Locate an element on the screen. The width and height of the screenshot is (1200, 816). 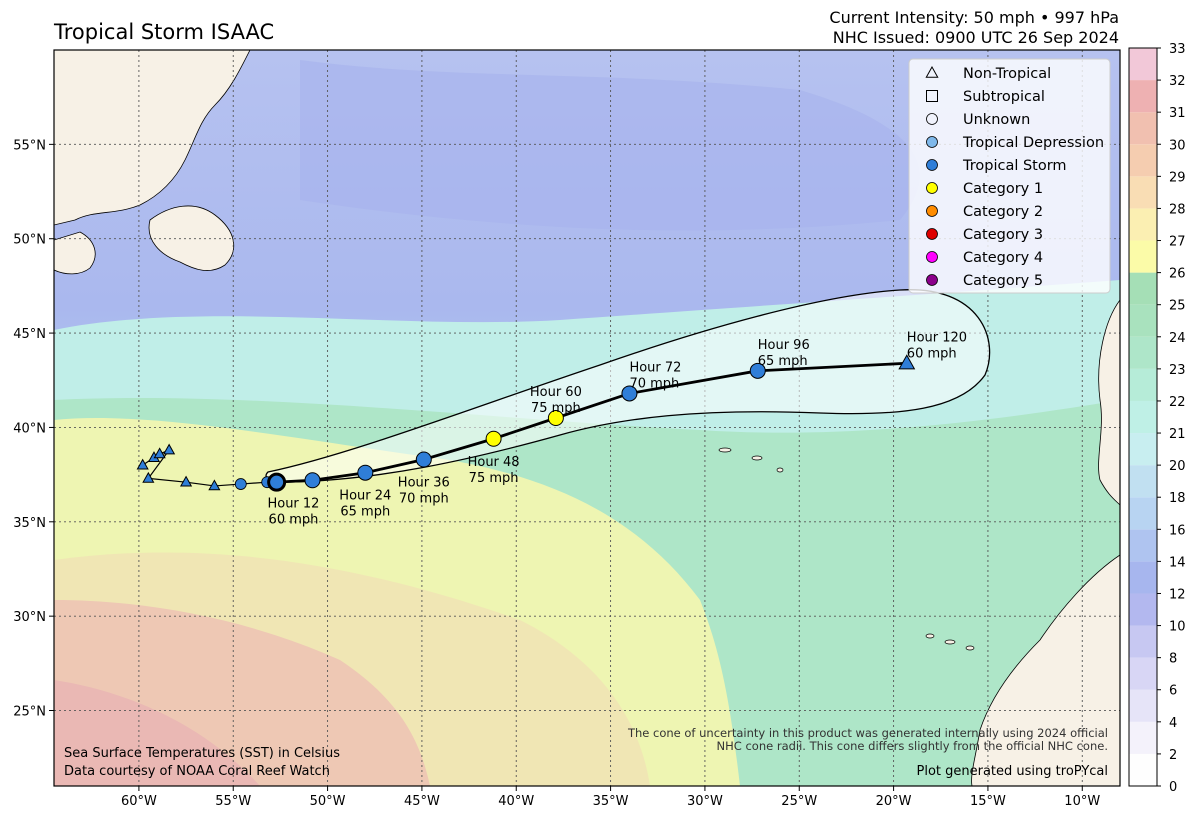
legend-label: Category 4 is located at coordinates (1003, 258).